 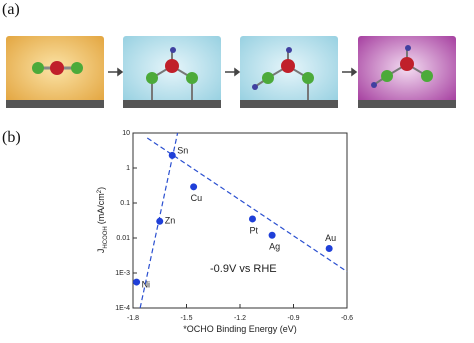 I want to click on x-tick-label: -1.8, so click(x=133, y=318).